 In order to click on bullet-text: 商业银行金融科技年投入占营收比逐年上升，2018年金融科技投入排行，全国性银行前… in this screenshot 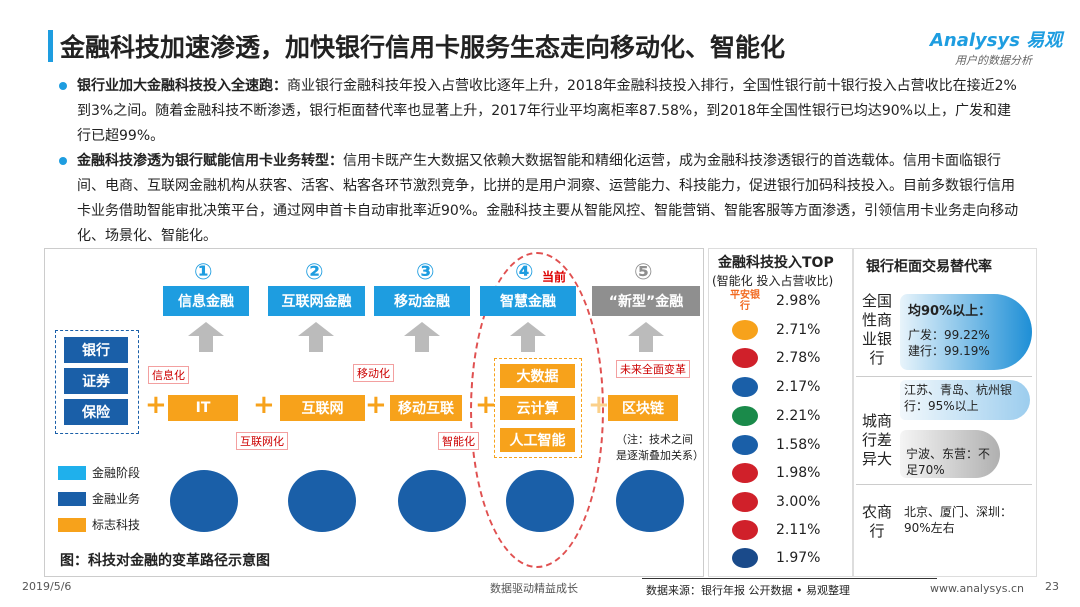, I will do `click(547, 111)`.